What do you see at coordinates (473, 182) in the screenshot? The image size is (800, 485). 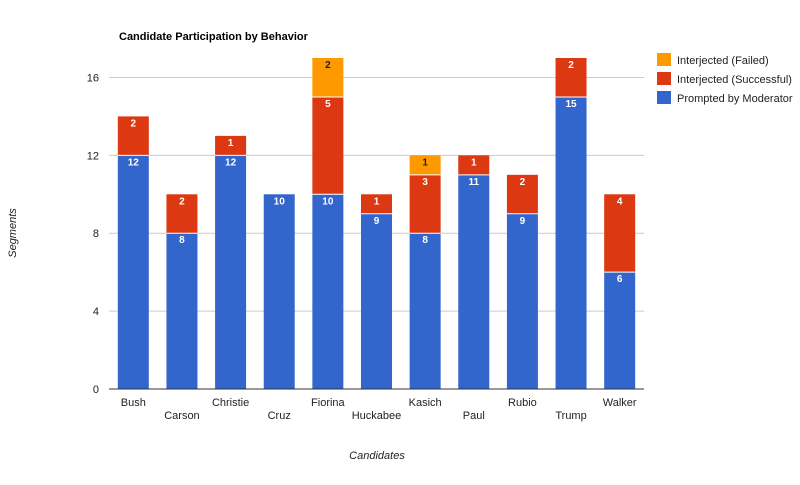 I see `data-label: 11` at bounding box center [473, 182].